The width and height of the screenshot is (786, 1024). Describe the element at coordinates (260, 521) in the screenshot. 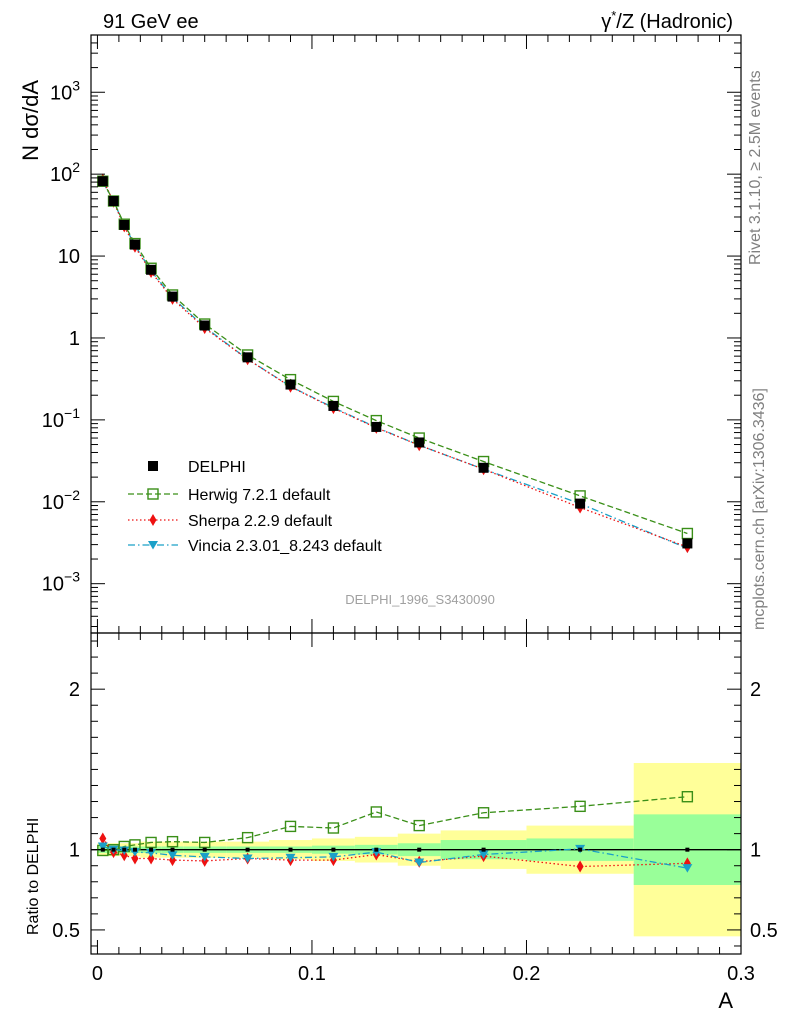

I see `legend-label: Sherpa 2.2.9 default` at that location.